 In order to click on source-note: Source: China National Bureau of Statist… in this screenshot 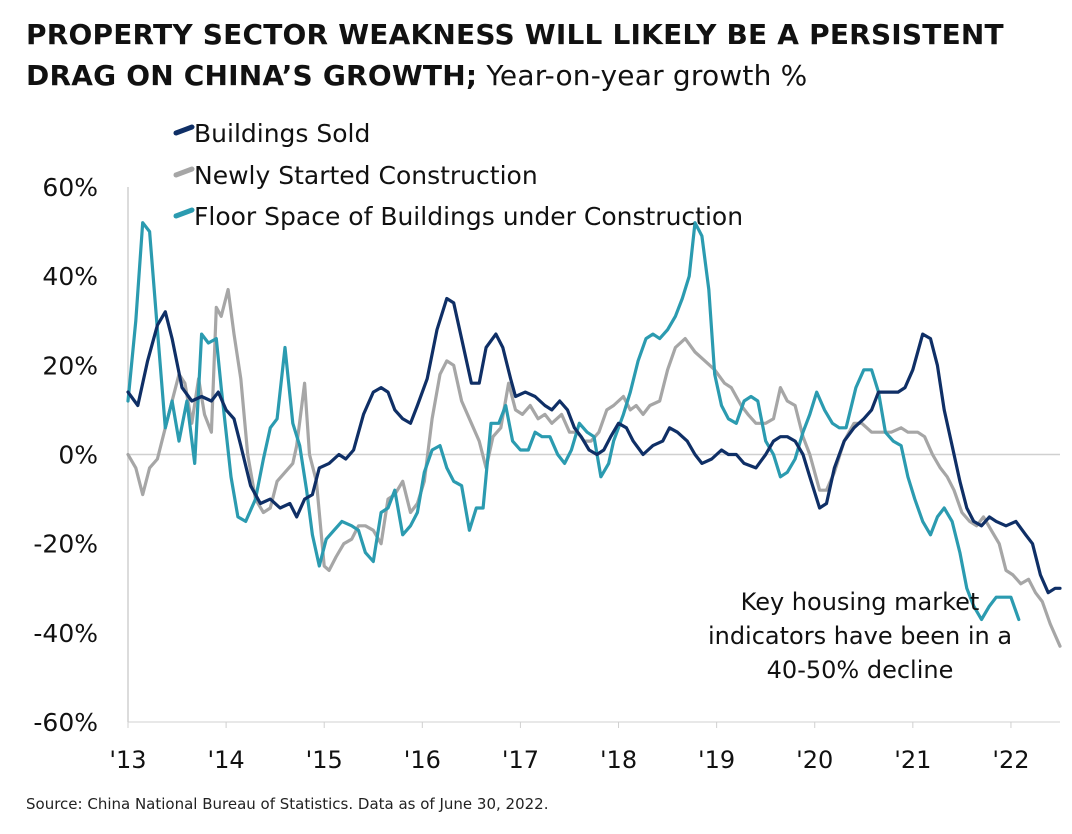, I will do `click(287, 804)`.